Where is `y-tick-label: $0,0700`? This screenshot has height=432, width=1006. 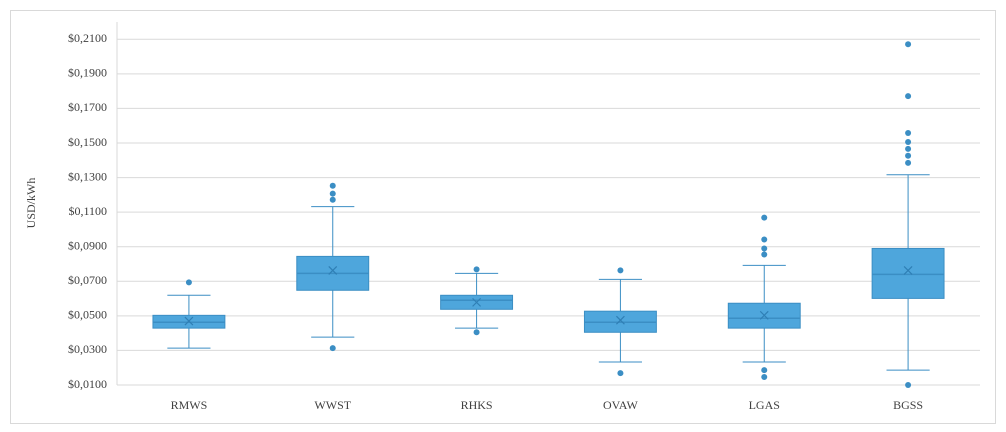 y-tick-label: $0,0700 is located at coordinates (87, 280).